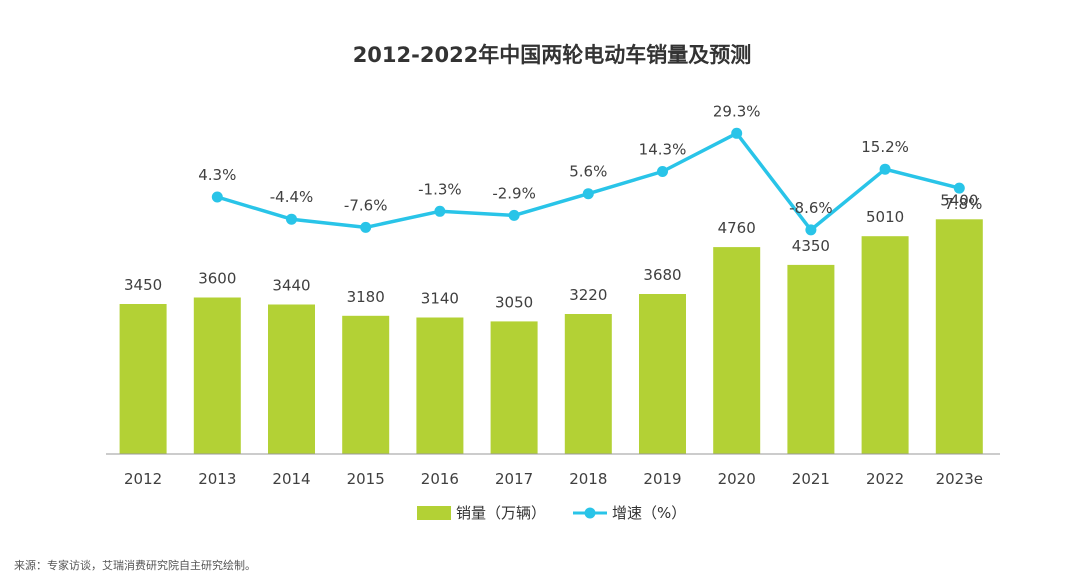 The width and height of the screenshot is (1080, 578). What do you see at coordinates (588, 172) in the screenshot?
I see `growth-label-2018: 5.6%` at bounding box center [588, 172].